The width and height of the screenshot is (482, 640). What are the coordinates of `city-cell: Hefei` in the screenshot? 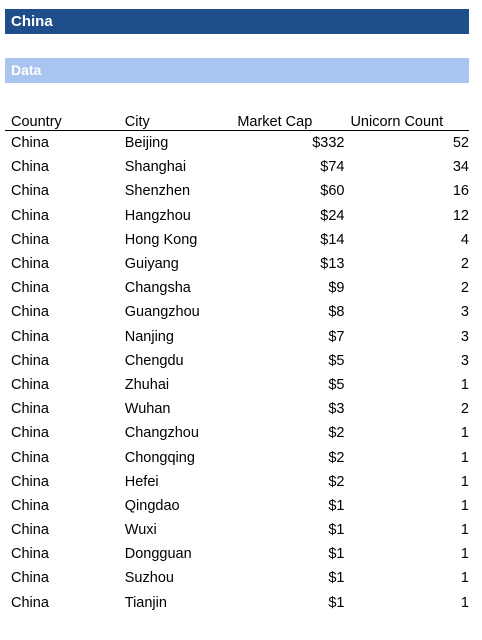 It's located at (141, 481).